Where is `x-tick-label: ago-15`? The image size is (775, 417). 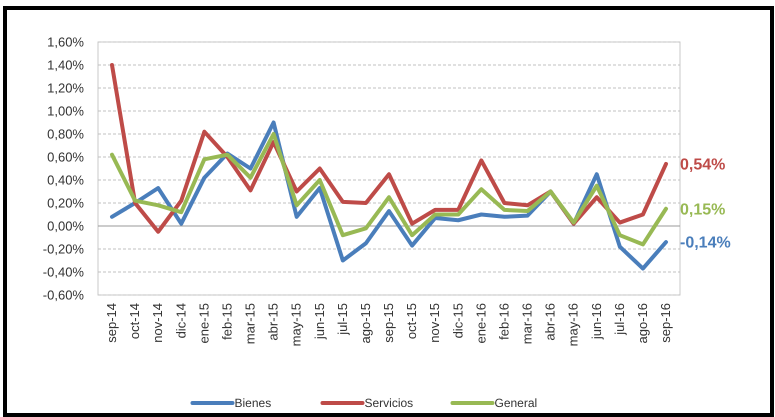 x-tick-label: ago-15 is located at coordinates (365, 323).